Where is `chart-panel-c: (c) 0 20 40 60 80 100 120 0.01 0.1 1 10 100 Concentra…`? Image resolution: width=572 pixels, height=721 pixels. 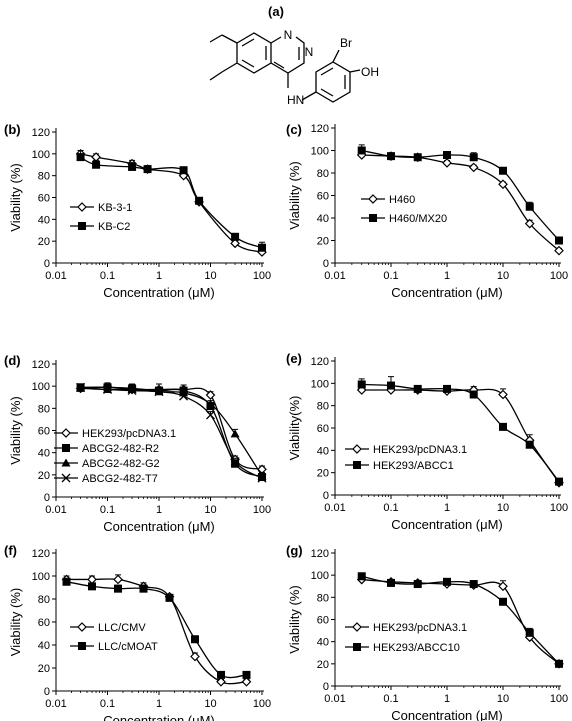
chart-panel-c: (c) 0 20 40 60 80 100 120 0.01 0.1 1 10 100 Concentra… is located at coordinates (427, 211).